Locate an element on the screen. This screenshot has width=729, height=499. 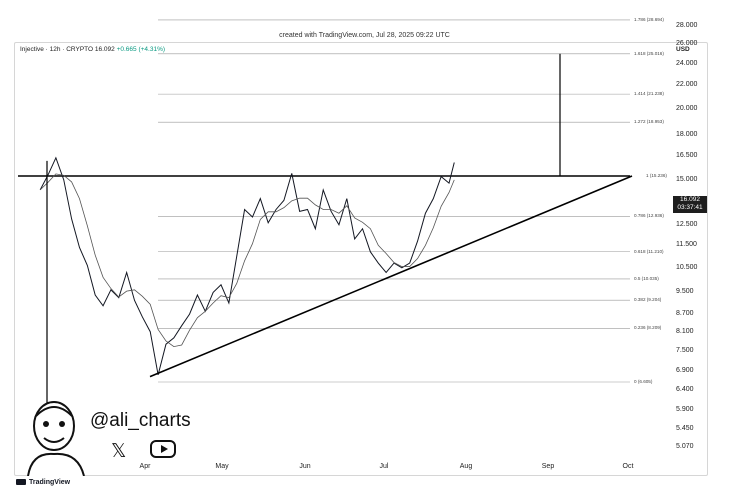
x-tick-label: Apr is located at coordinates (145, 466).